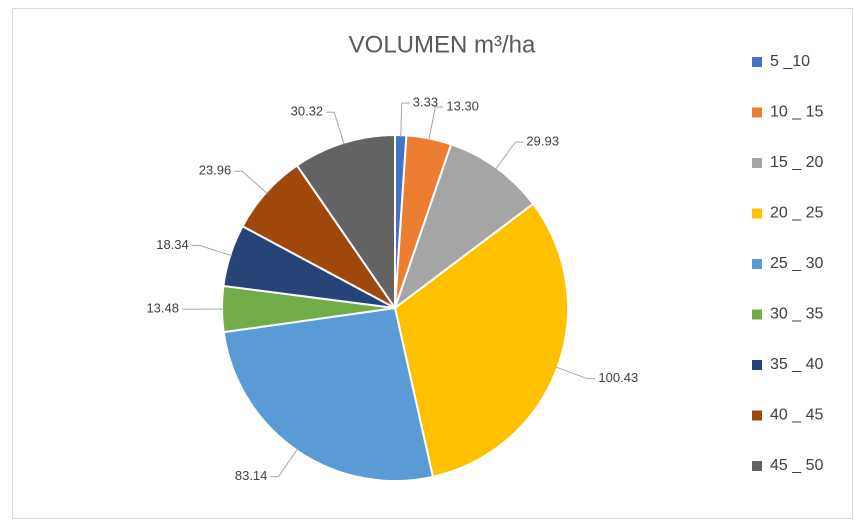  Describe the element at coordinates (796, 162) in the screenshot. I see `legend-label: 15 _ 20` at that location.